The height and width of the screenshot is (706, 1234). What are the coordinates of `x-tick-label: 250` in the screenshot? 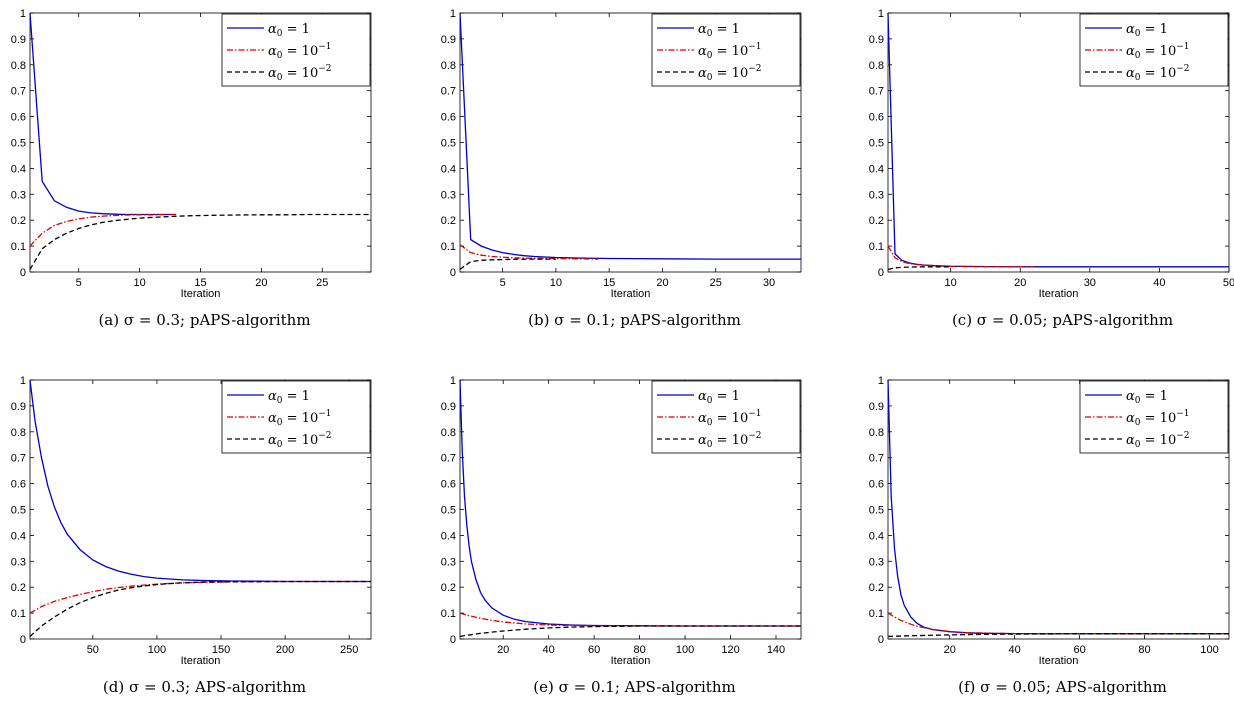 It's located at (349, 650).